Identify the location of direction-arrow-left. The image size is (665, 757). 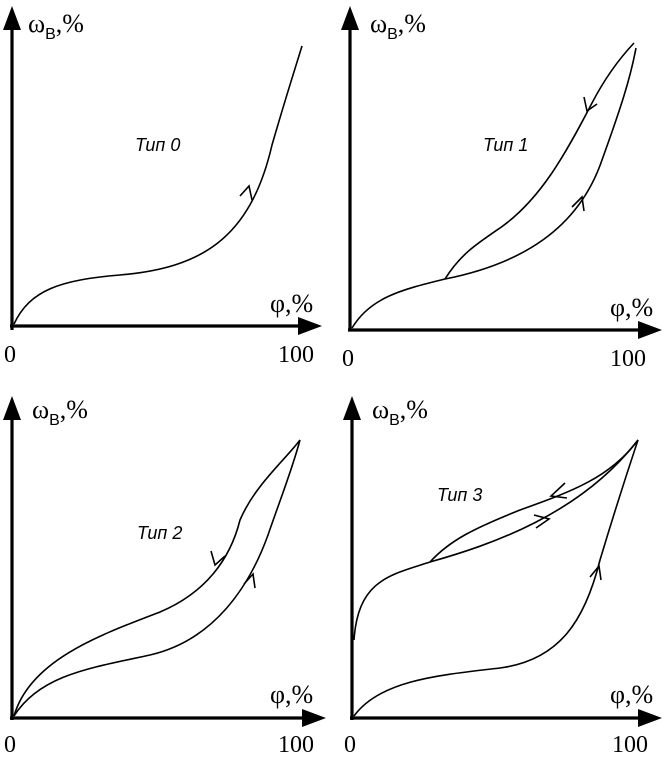
(558, 490).